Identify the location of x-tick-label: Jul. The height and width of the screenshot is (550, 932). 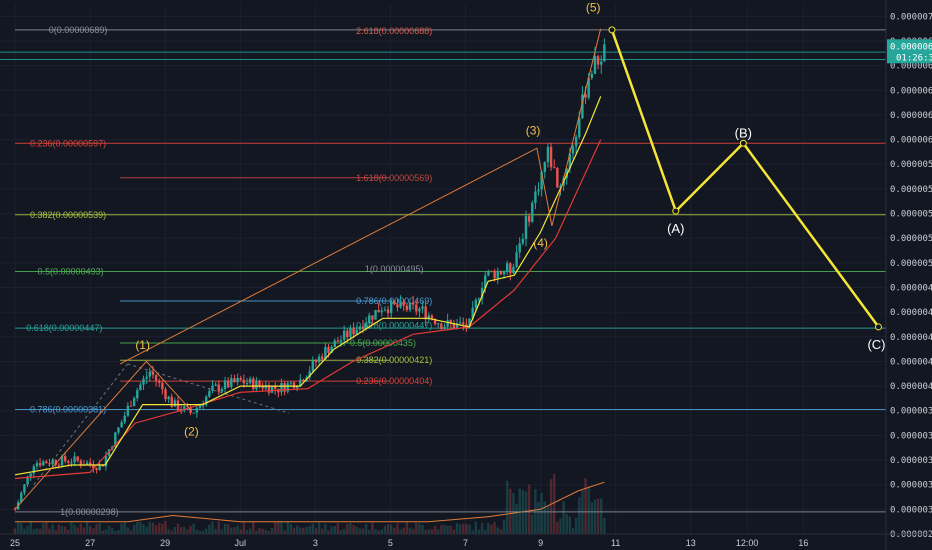
(241, 543).